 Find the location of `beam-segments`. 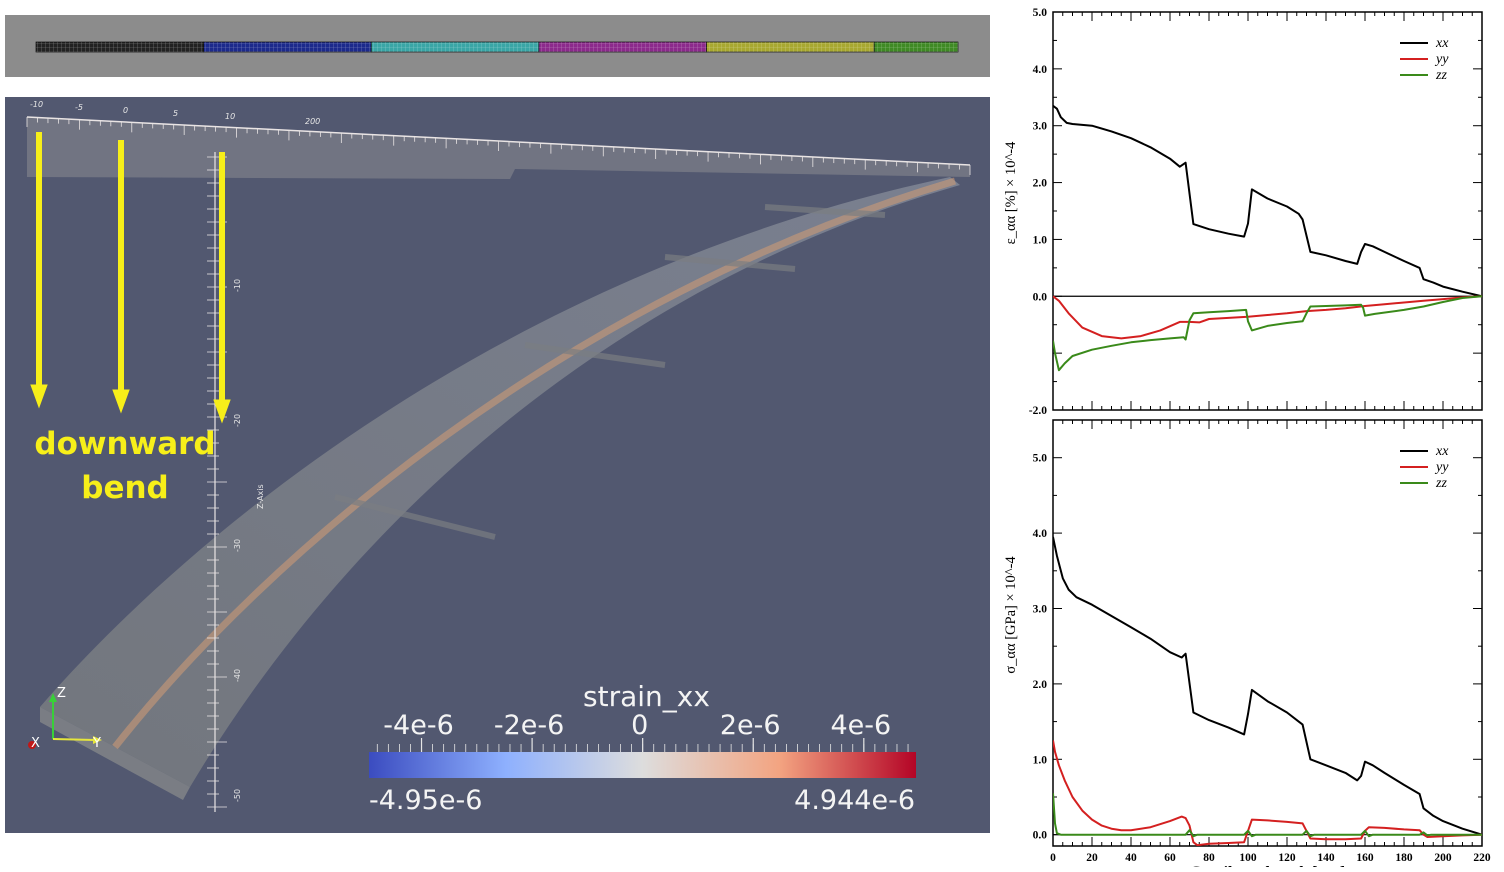

beam-segments is located at coordinates (497, 47).